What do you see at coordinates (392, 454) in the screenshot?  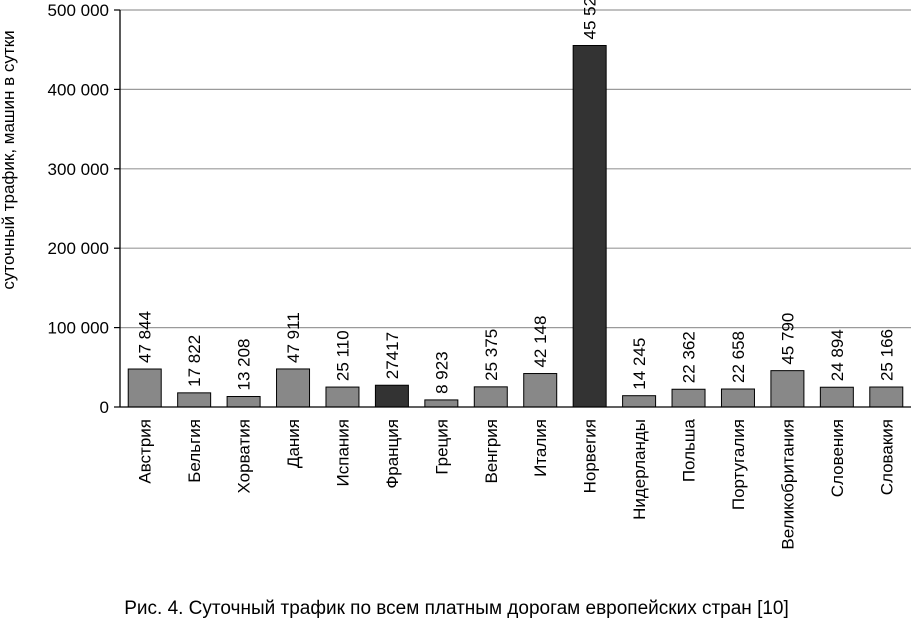 I see `x-tick-label: Франция` at bounding box center [392, 454].